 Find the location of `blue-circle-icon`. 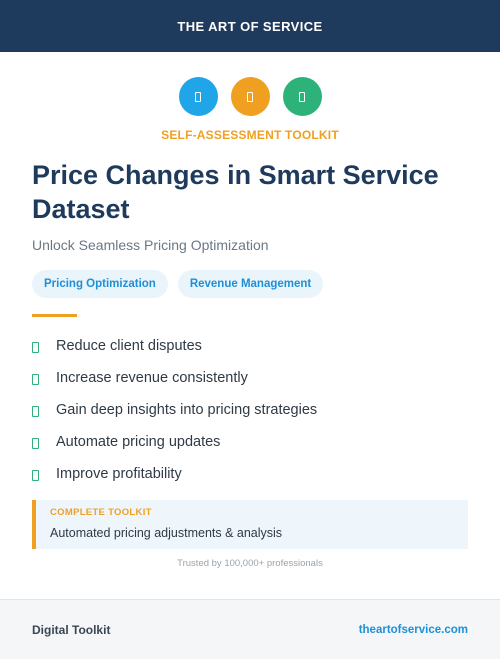

blue-circle-icon is located at coordinates (198, 96).